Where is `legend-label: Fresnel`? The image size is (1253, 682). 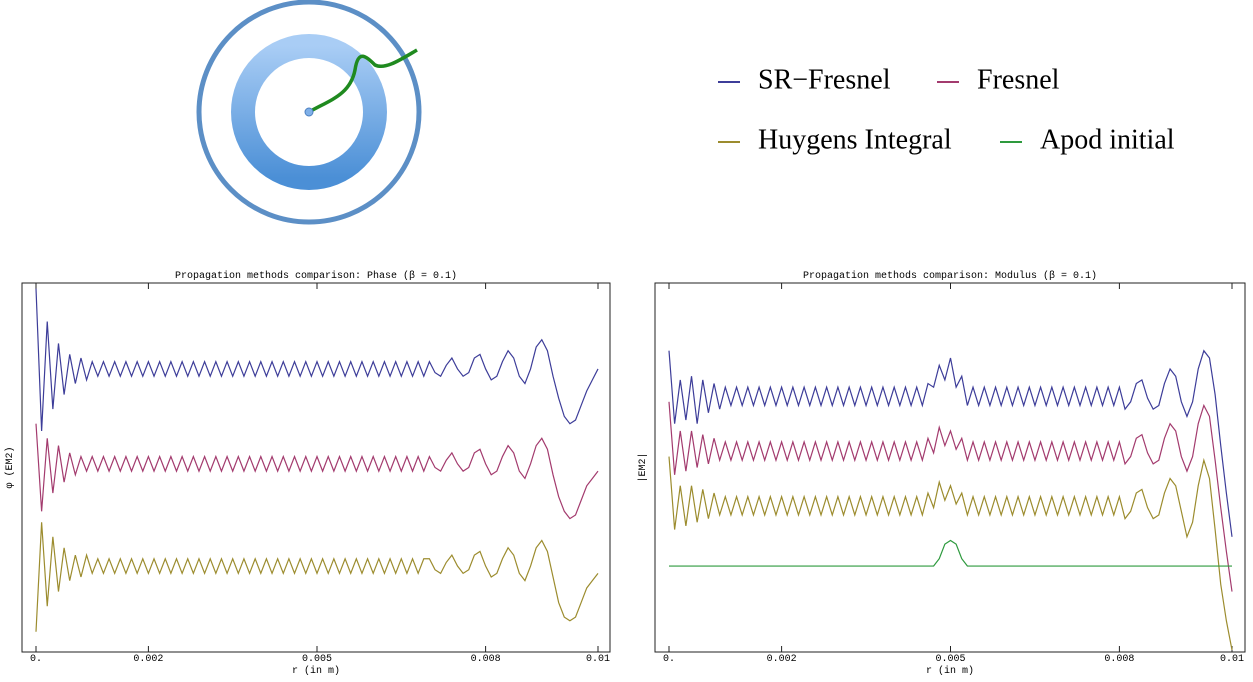
legend-label: Fresnel is located at coordinates (1018, 79).